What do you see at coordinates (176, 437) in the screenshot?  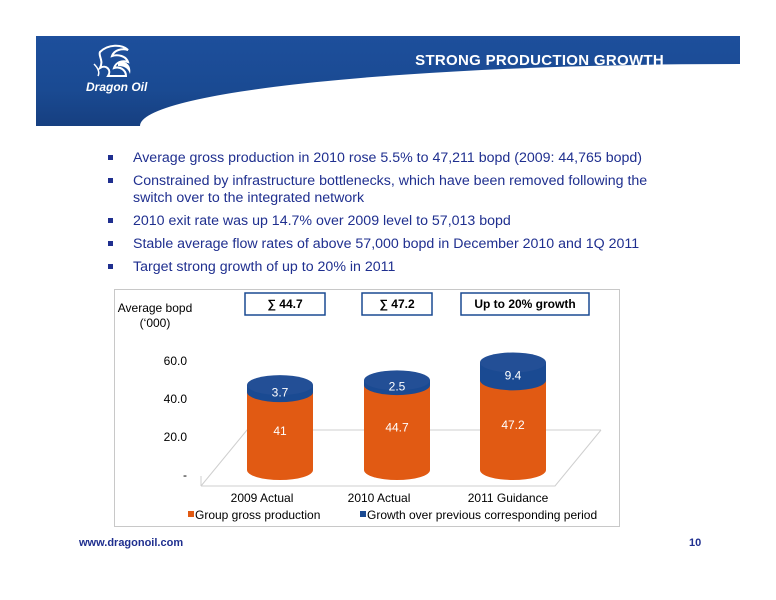 I see `y-tick-label: 20.0` at bounding box center [176, 437].